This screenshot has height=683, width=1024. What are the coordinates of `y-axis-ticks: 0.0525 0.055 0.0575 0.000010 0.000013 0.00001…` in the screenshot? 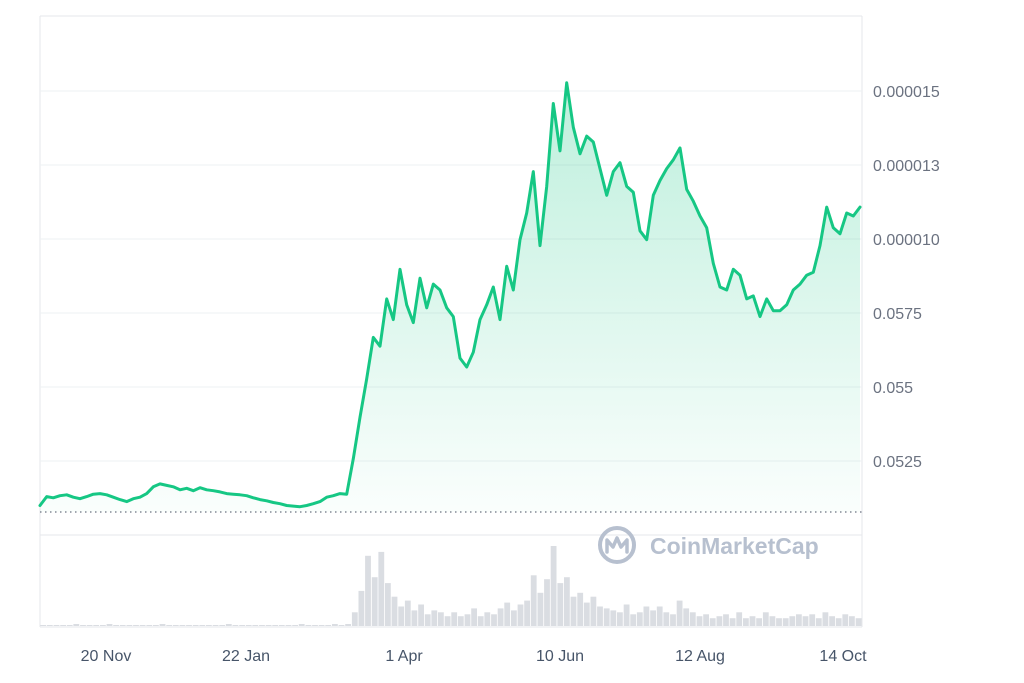 It's located at (906, 277).